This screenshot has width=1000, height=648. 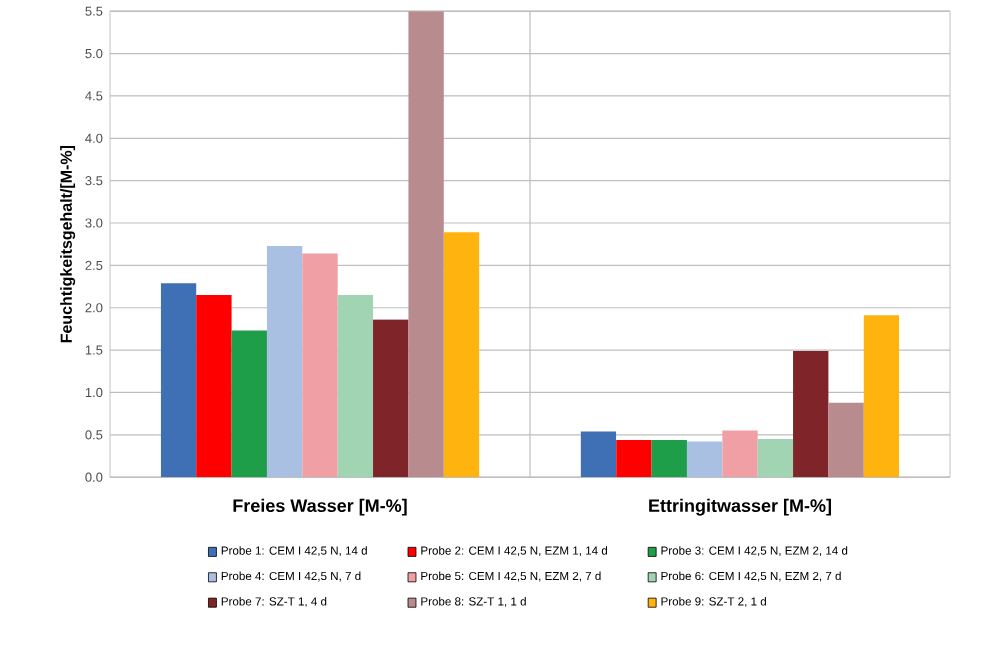 What do you see at coordinates (740, 508) in the screenshot?
I see `x-tick-label: Ettringitwasser [M-%]` at bounding box center [740, 508].